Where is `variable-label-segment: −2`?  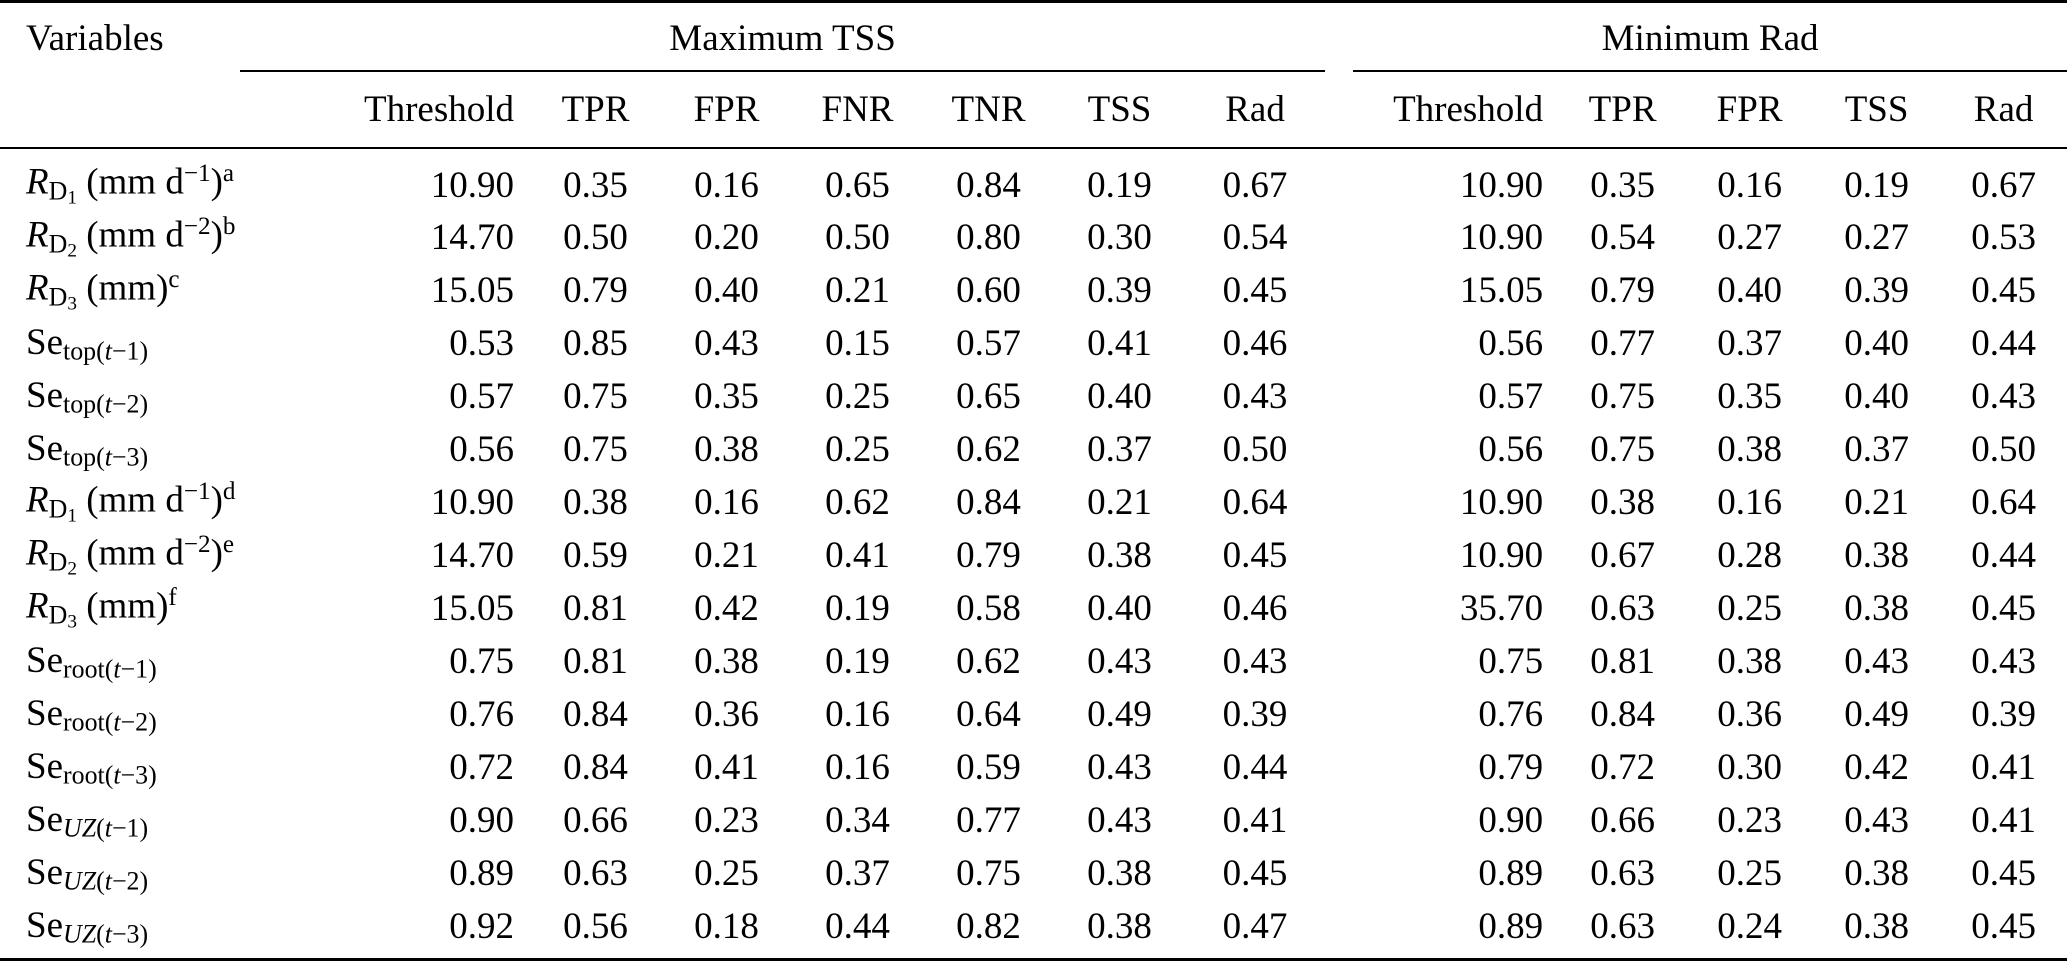 variable-label-segment: −2 is located at coordinates (197, 544).